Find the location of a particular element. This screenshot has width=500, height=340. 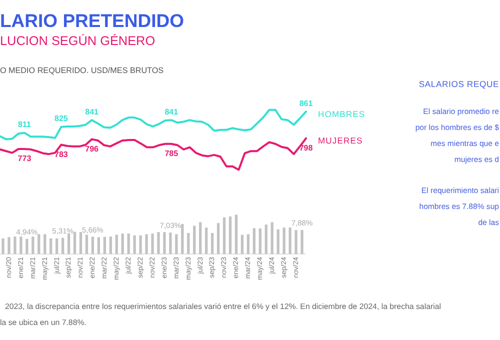

text: SALARIOS REQUE is located at coordinates (458, 84).